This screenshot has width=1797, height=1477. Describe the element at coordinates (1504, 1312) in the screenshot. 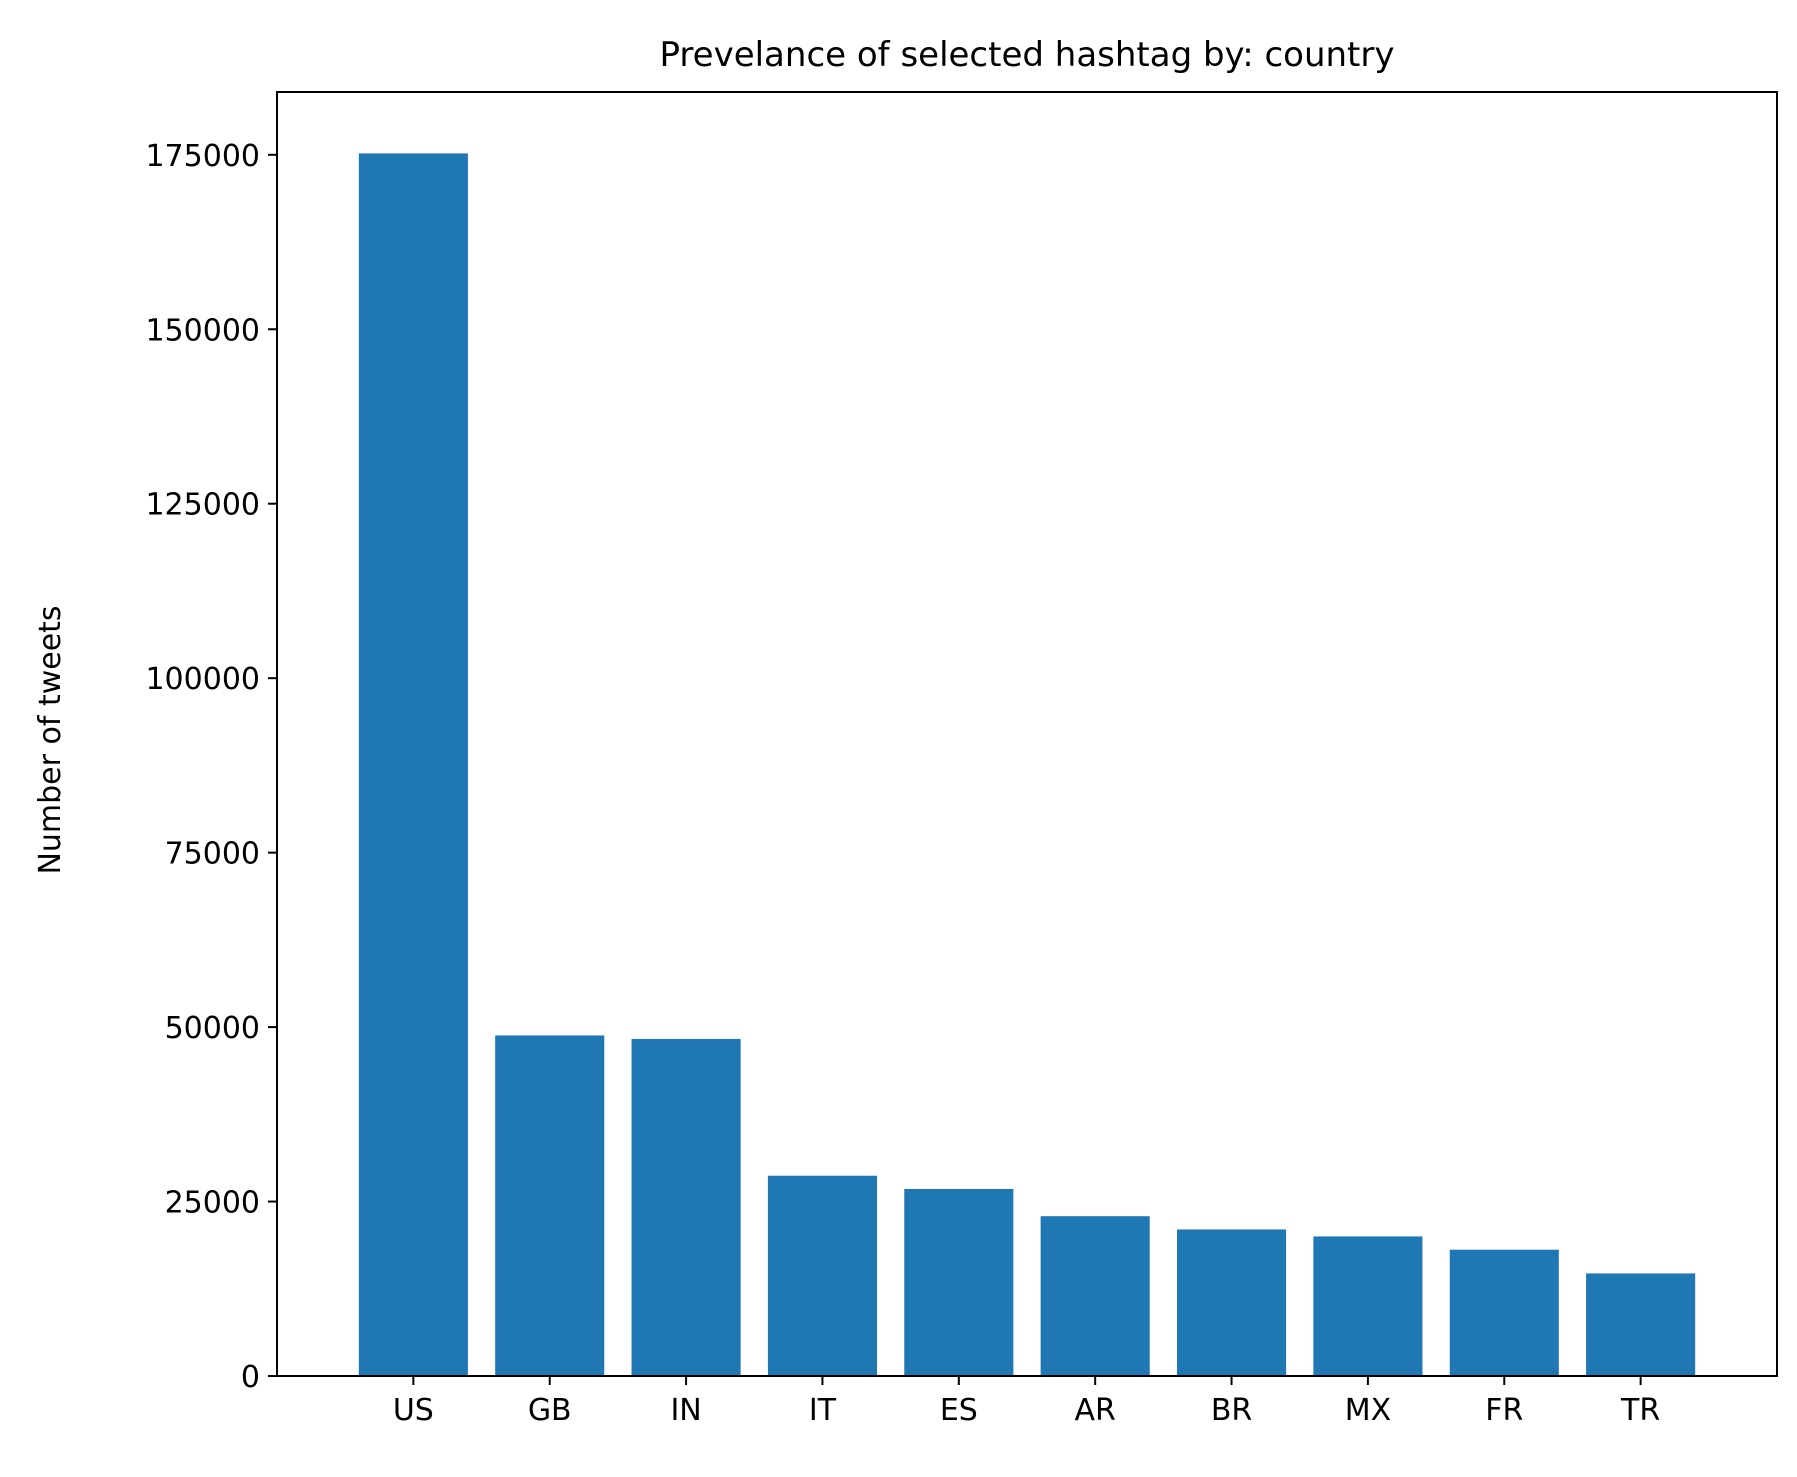

I see `bar-fr` at that location.